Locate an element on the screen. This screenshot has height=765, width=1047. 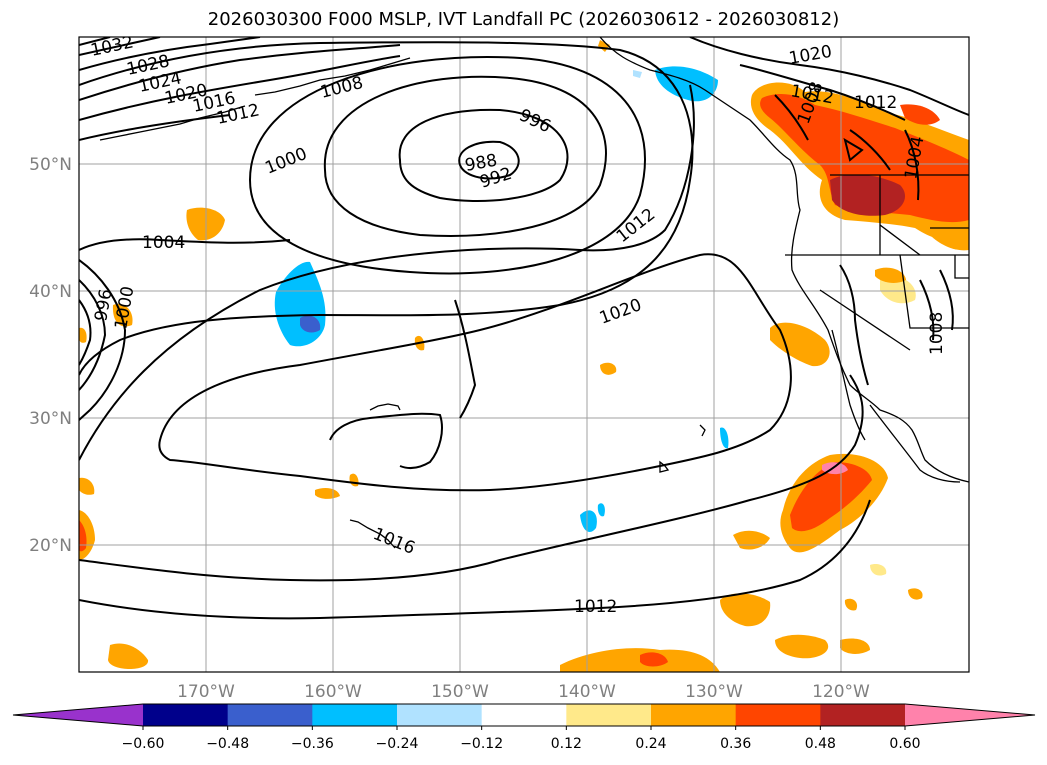
colorbar-tick-label: 0.60 is located at coordinates (904, 744).